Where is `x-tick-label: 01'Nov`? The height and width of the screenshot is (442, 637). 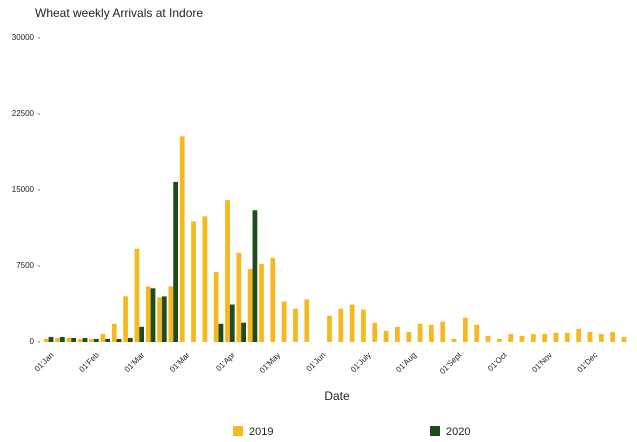 x-tick-label: 01'Nov is located at coordinates (542, 363).